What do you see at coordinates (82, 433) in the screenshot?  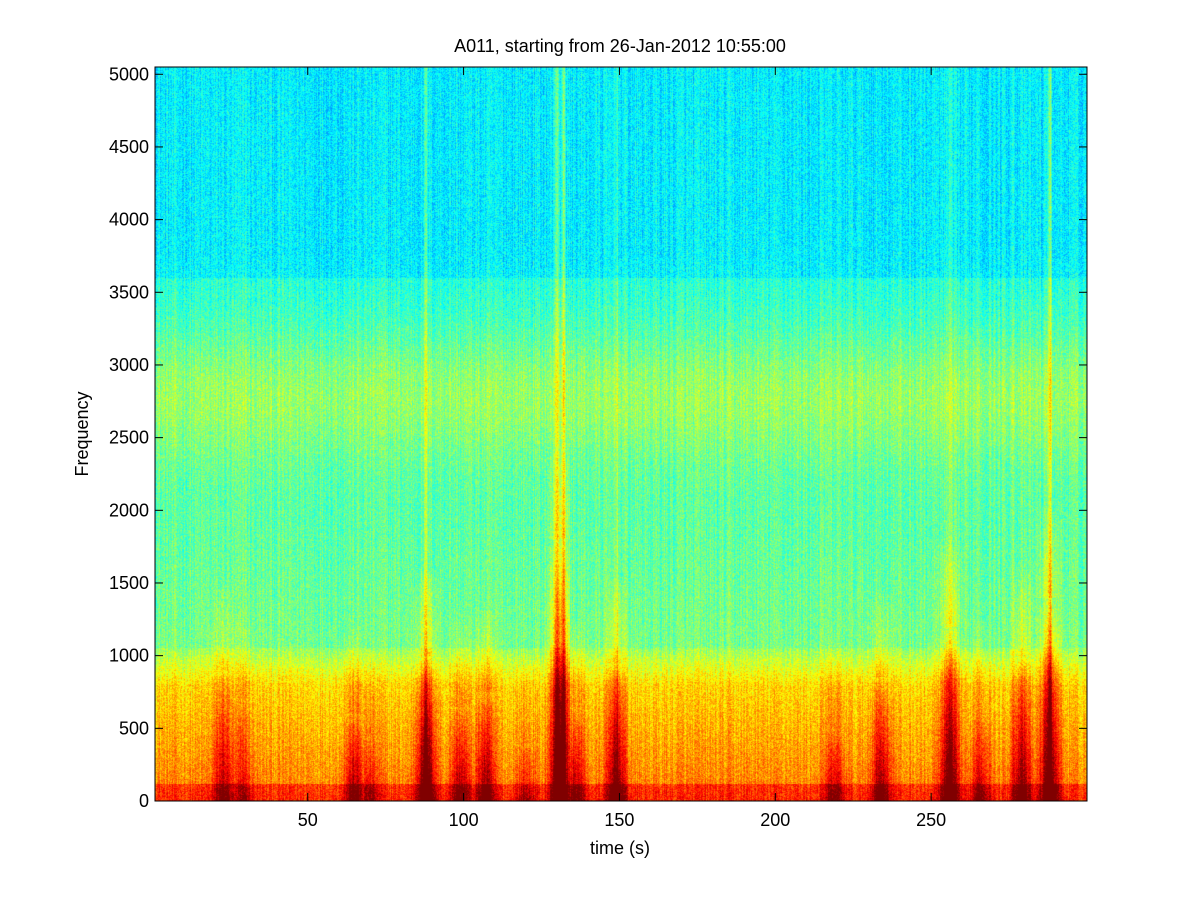 I see `y-axis-label: Frequency` at bounding box center [82, 433].